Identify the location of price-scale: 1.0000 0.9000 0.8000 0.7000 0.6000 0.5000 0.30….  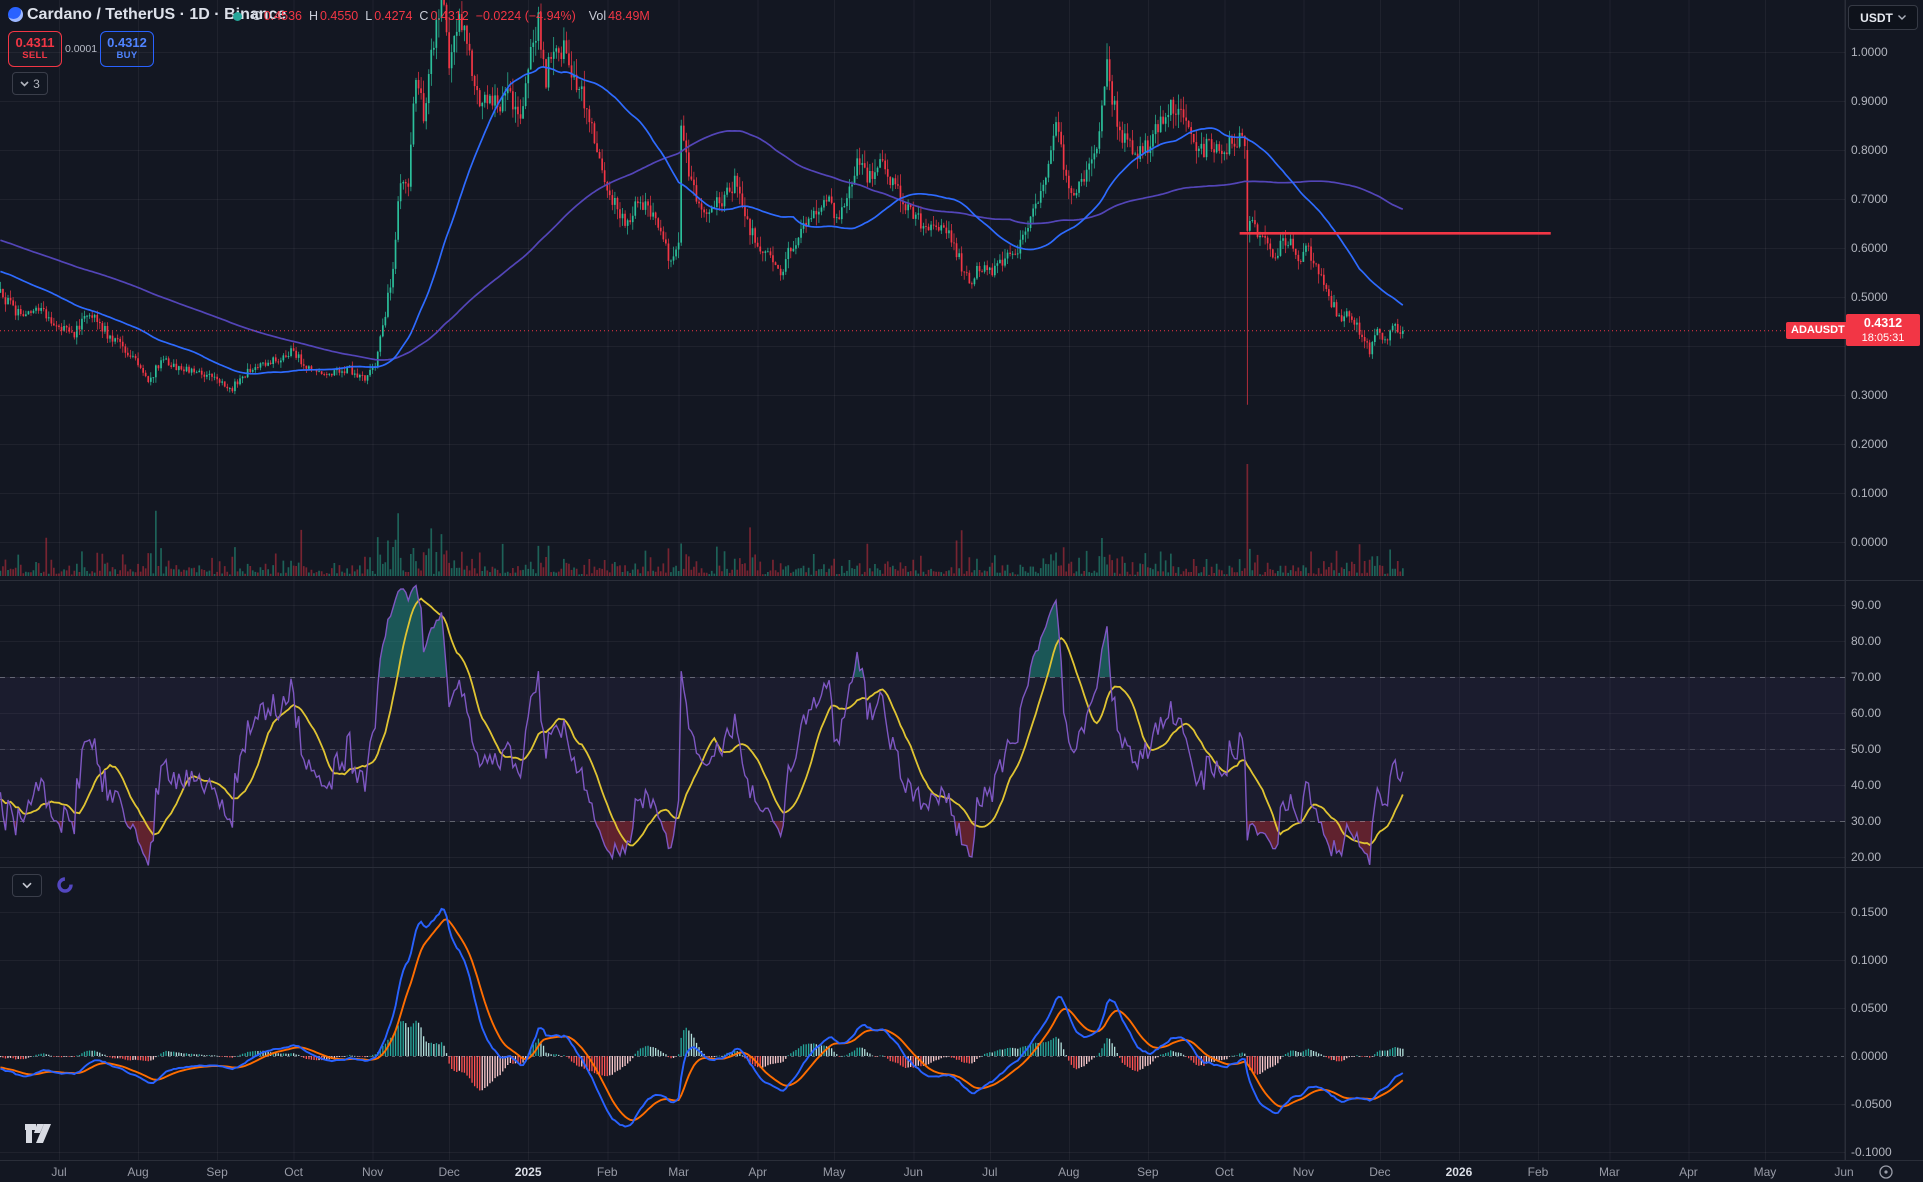
(1884, 580).